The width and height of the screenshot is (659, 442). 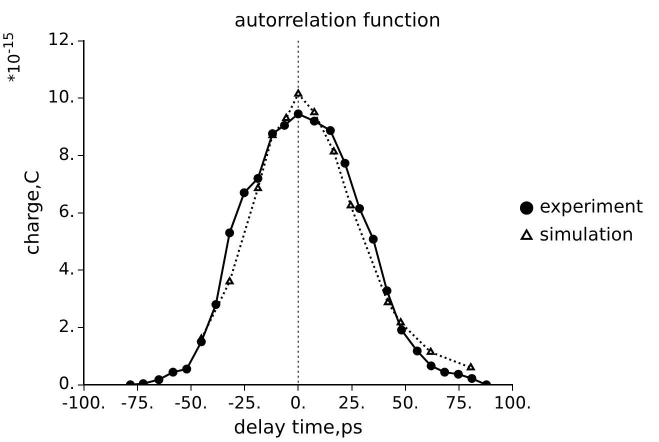 What do you see at coordinates (66, 154) in the screenshot?
I see `y-tick-label: 8.` at bounding box center [66, 154].